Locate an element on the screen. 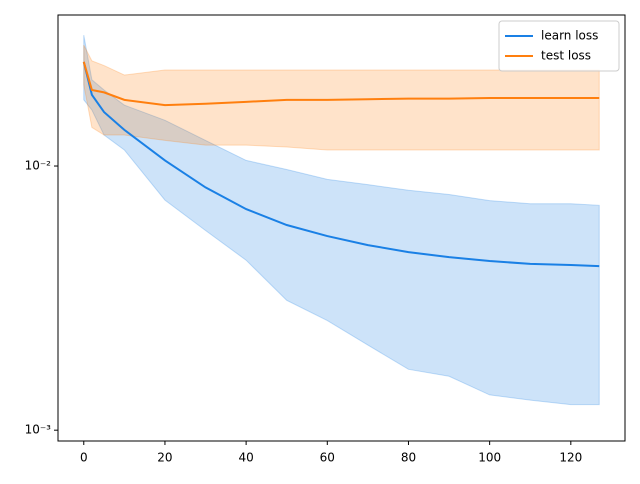 This screenshot has height=484, width=640. x-tick-label: 100 is located at coordinates (489, 458).